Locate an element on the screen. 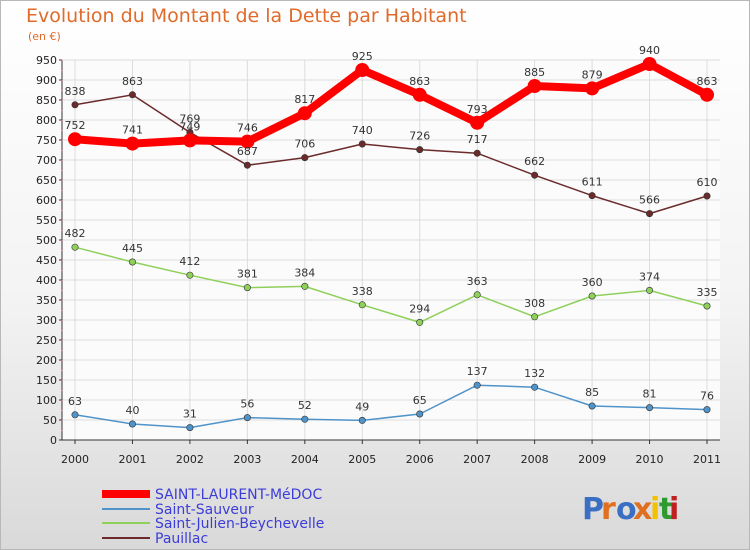  y-tick-label: 300 is located at coordinates (46, 320).